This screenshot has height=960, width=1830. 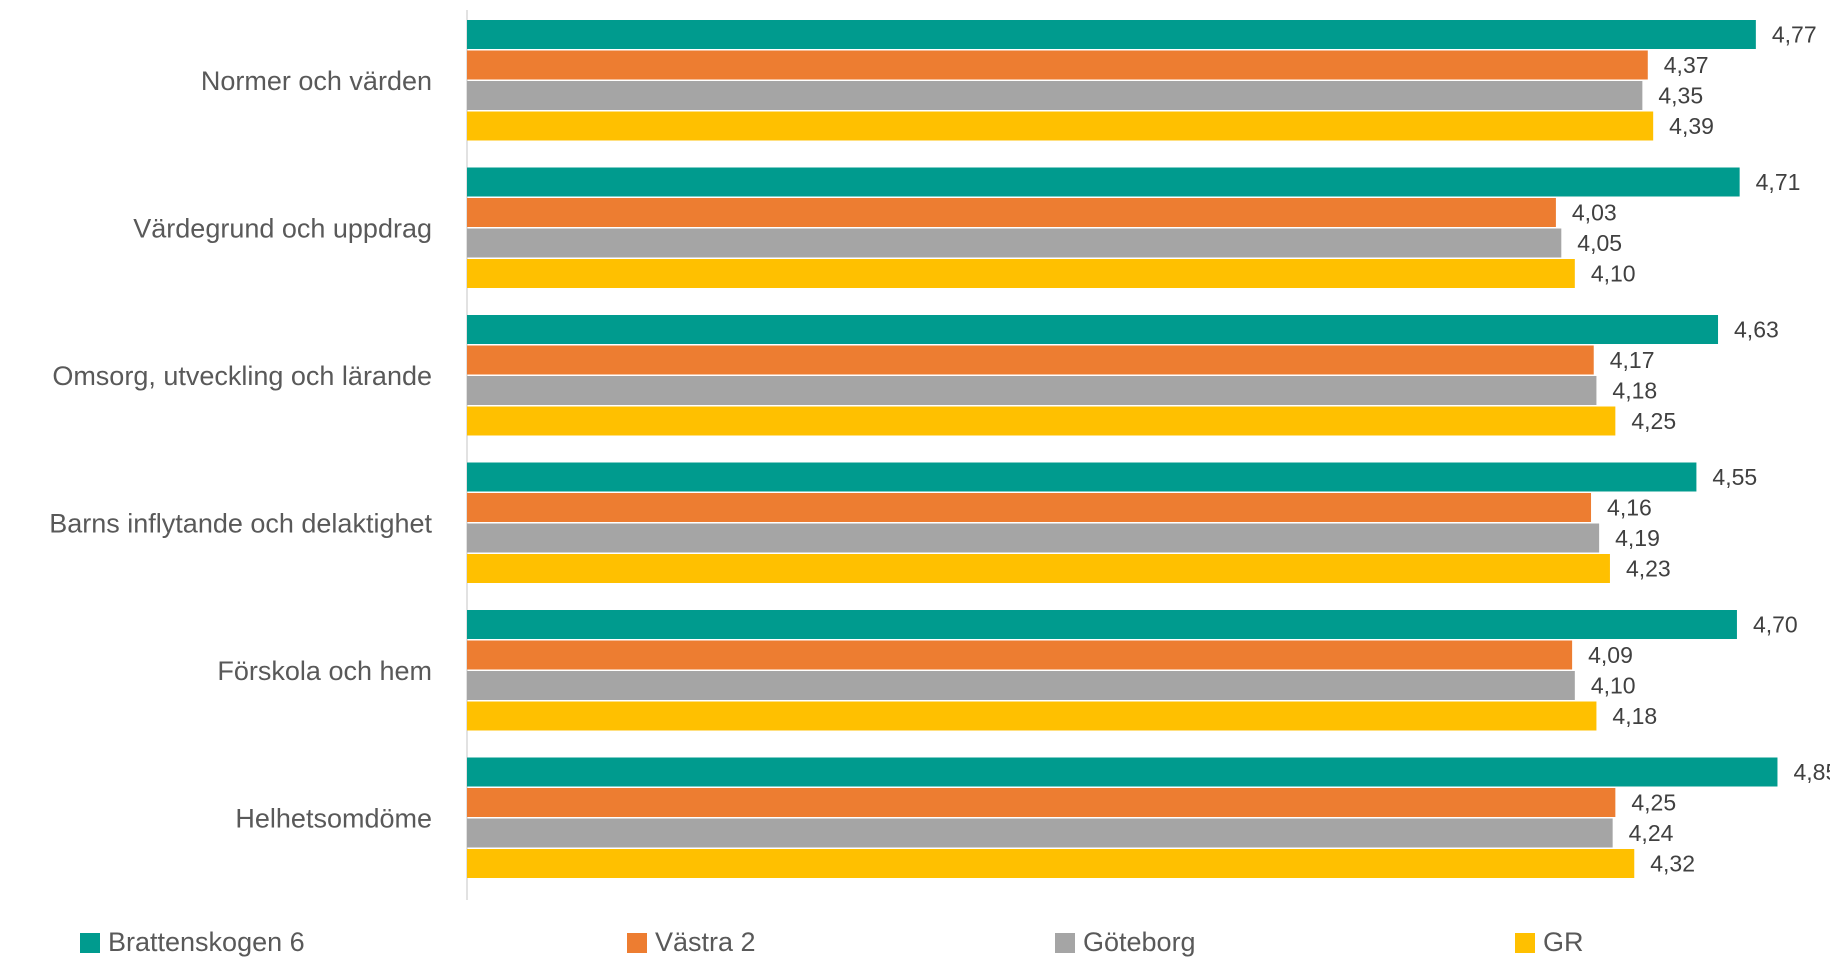 What do you see at coordinates (1672, 864) in the screenshot?
I see `data-label: 4,32` at bounding box center [1672, 864].